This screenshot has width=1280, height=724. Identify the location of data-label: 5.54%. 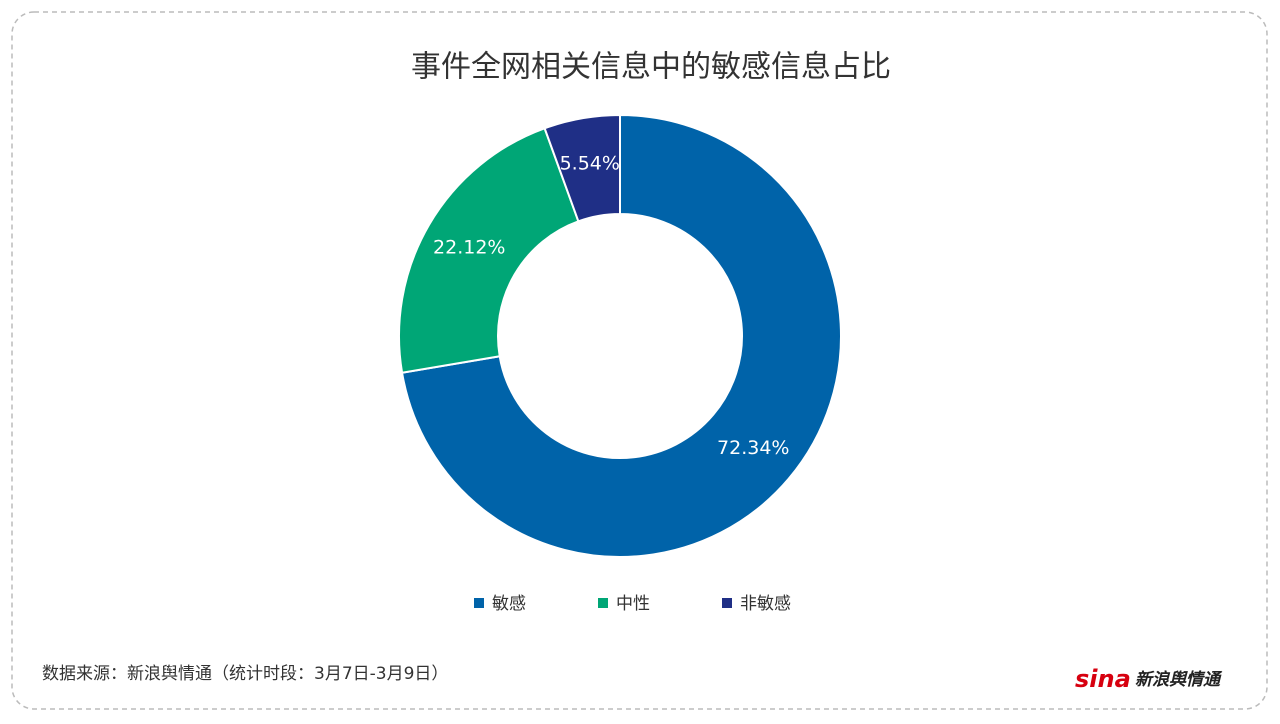
(590, 164).